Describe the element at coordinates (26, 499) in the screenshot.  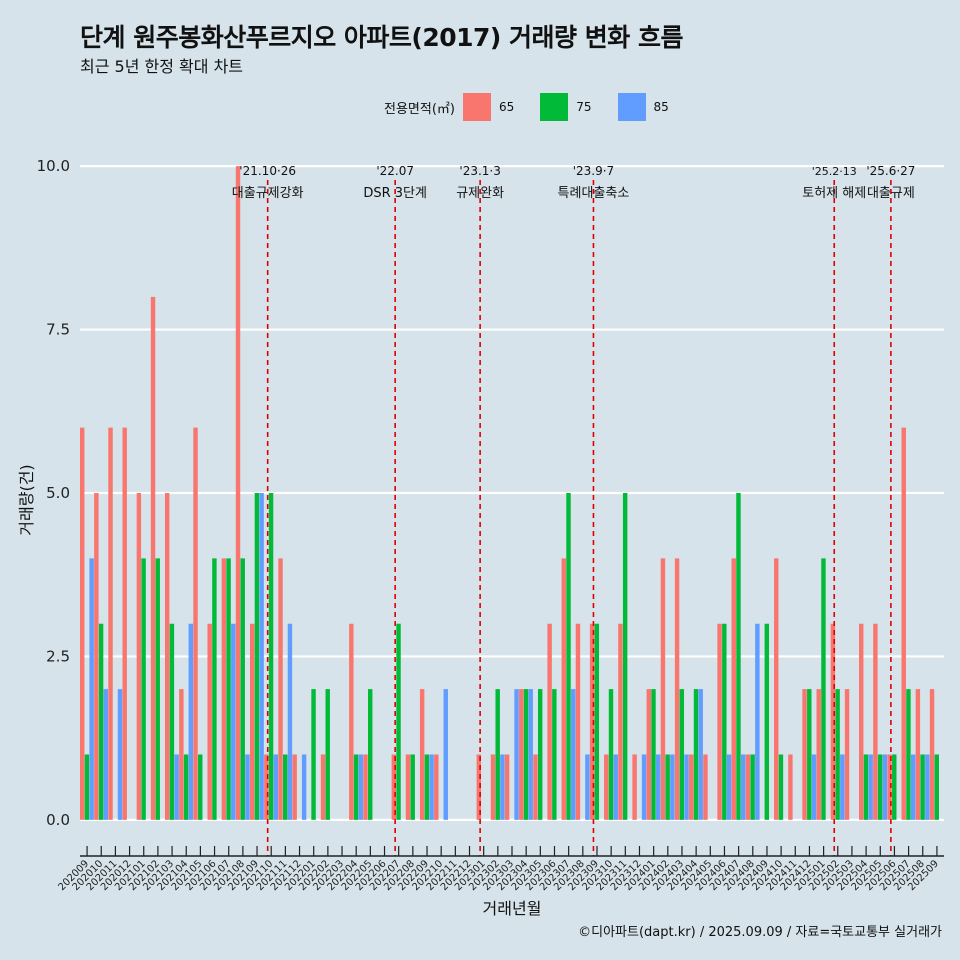
I see `y-axis-title: 거래량(건)` at that location.